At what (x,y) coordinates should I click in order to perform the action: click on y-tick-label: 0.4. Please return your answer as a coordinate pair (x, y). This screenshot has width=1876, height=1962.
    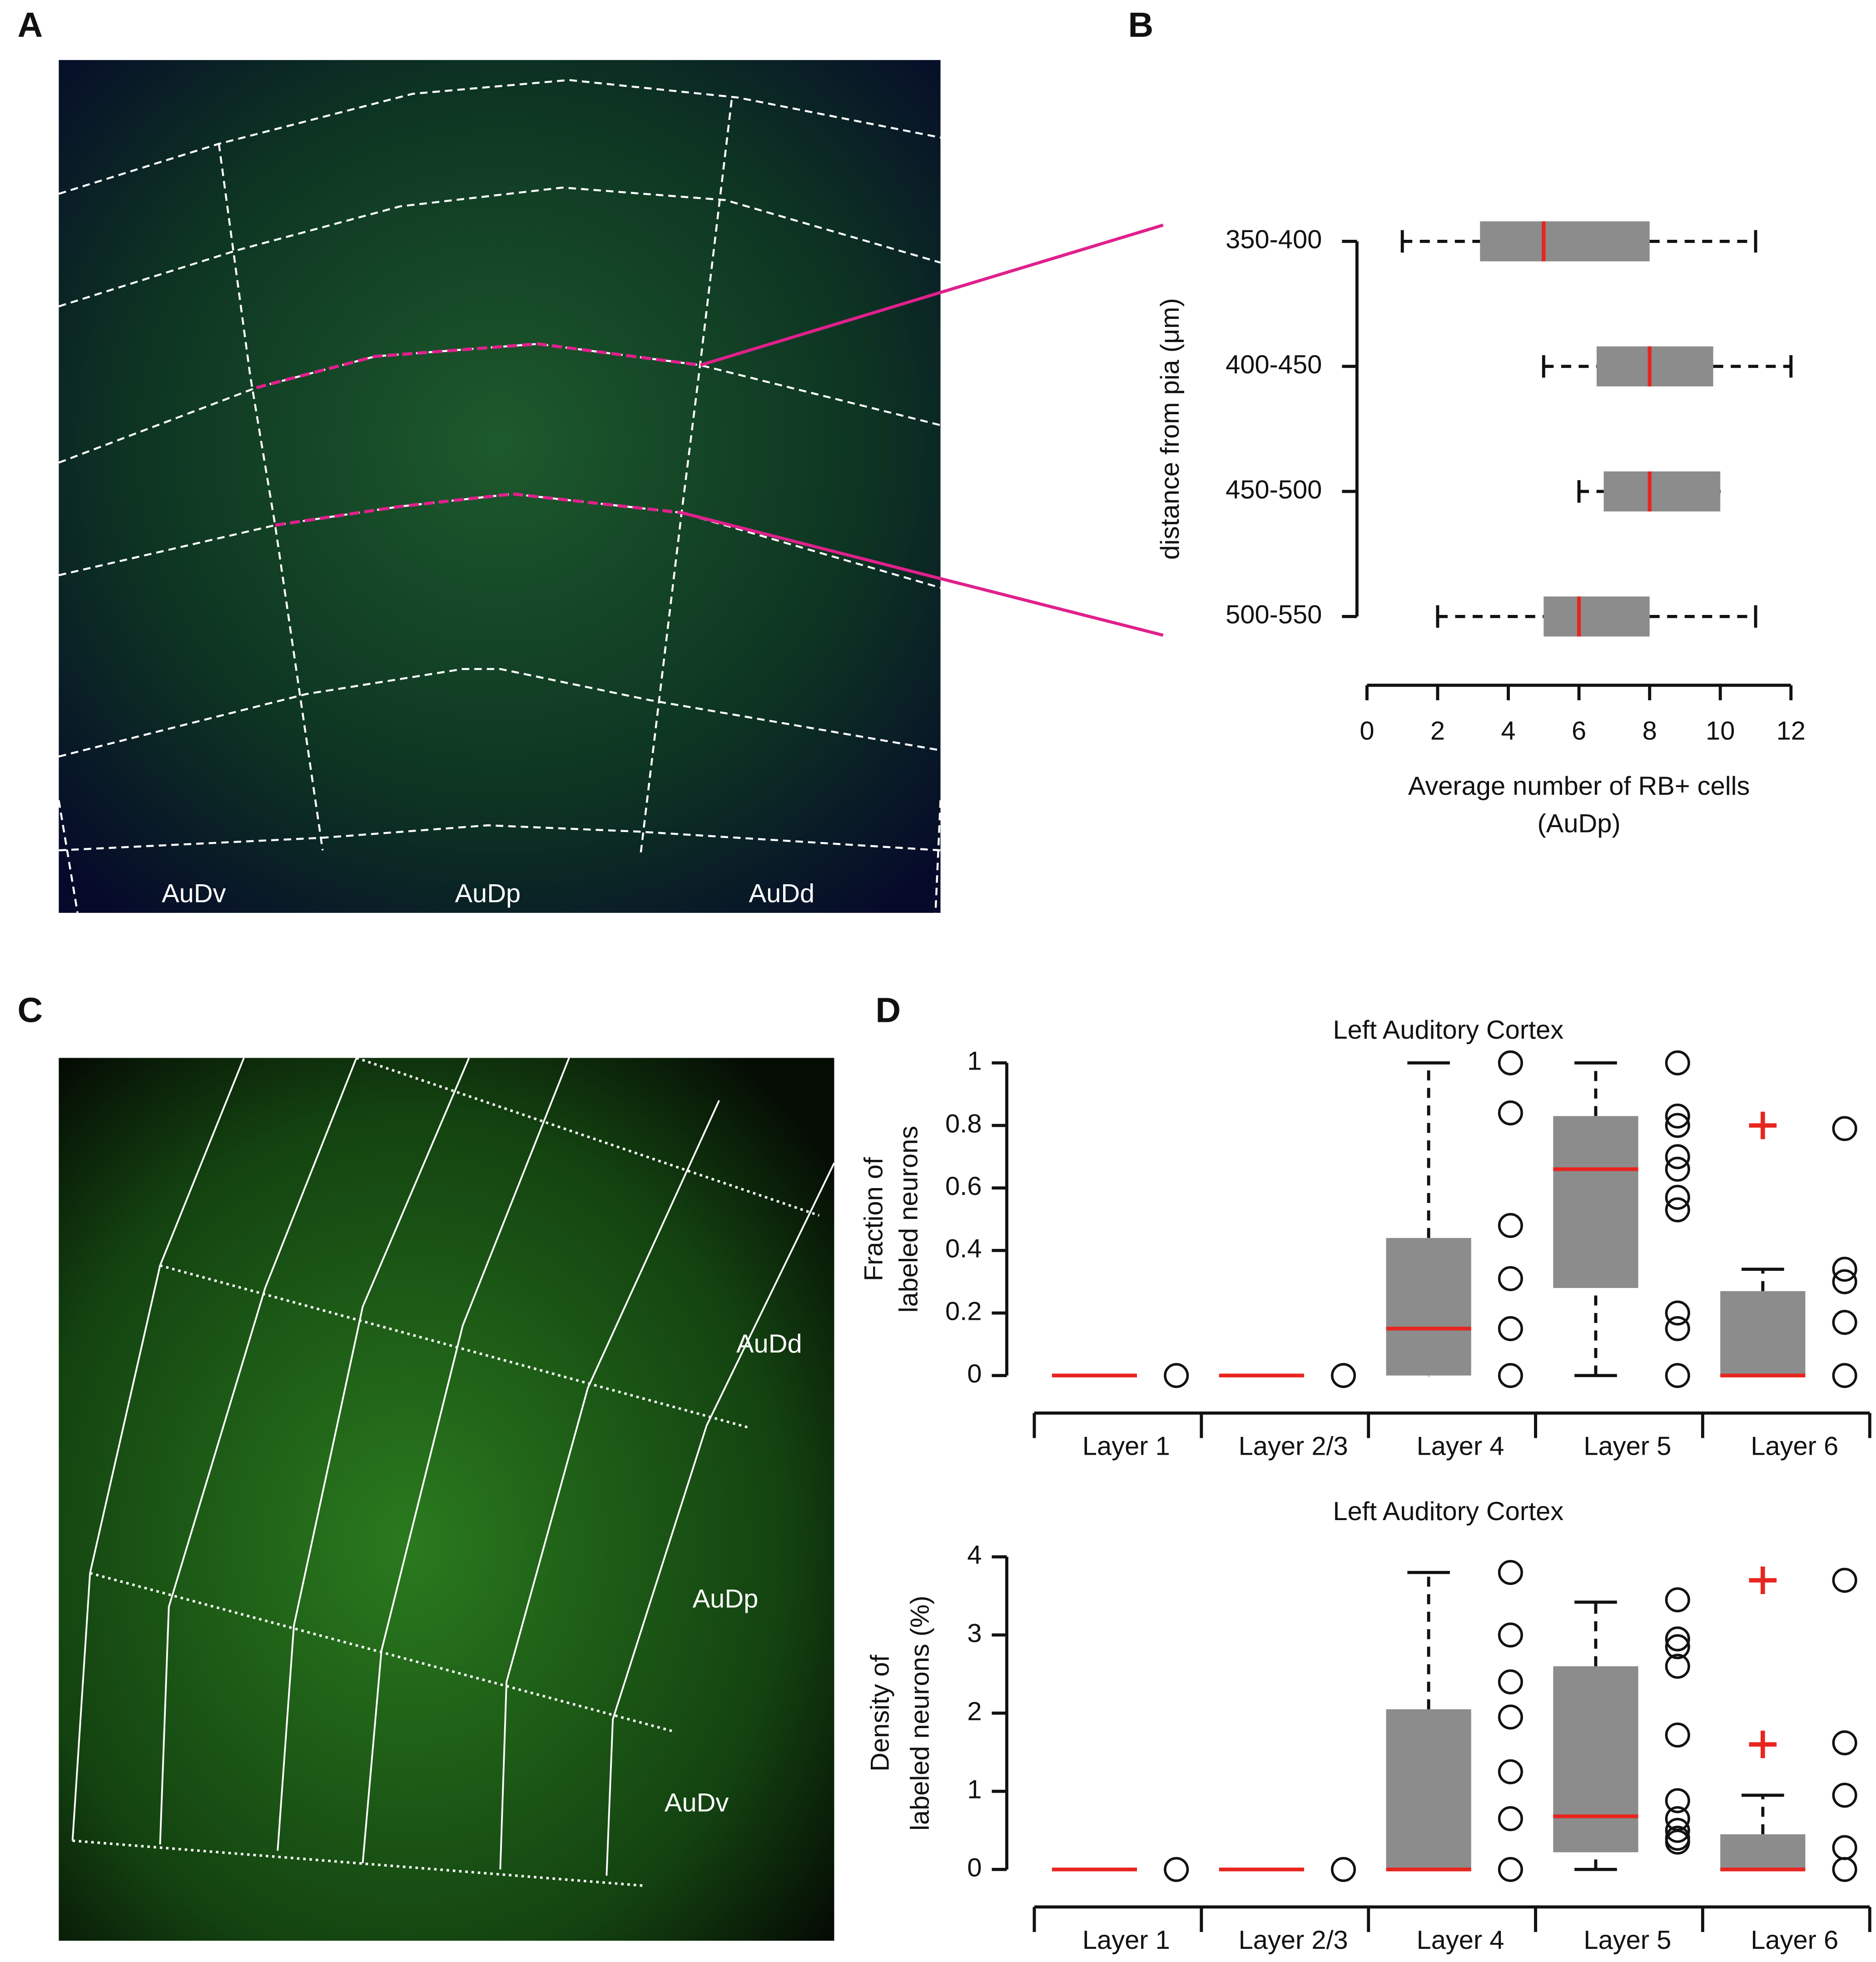
    Looking at the image, I should click on (964, 1248).